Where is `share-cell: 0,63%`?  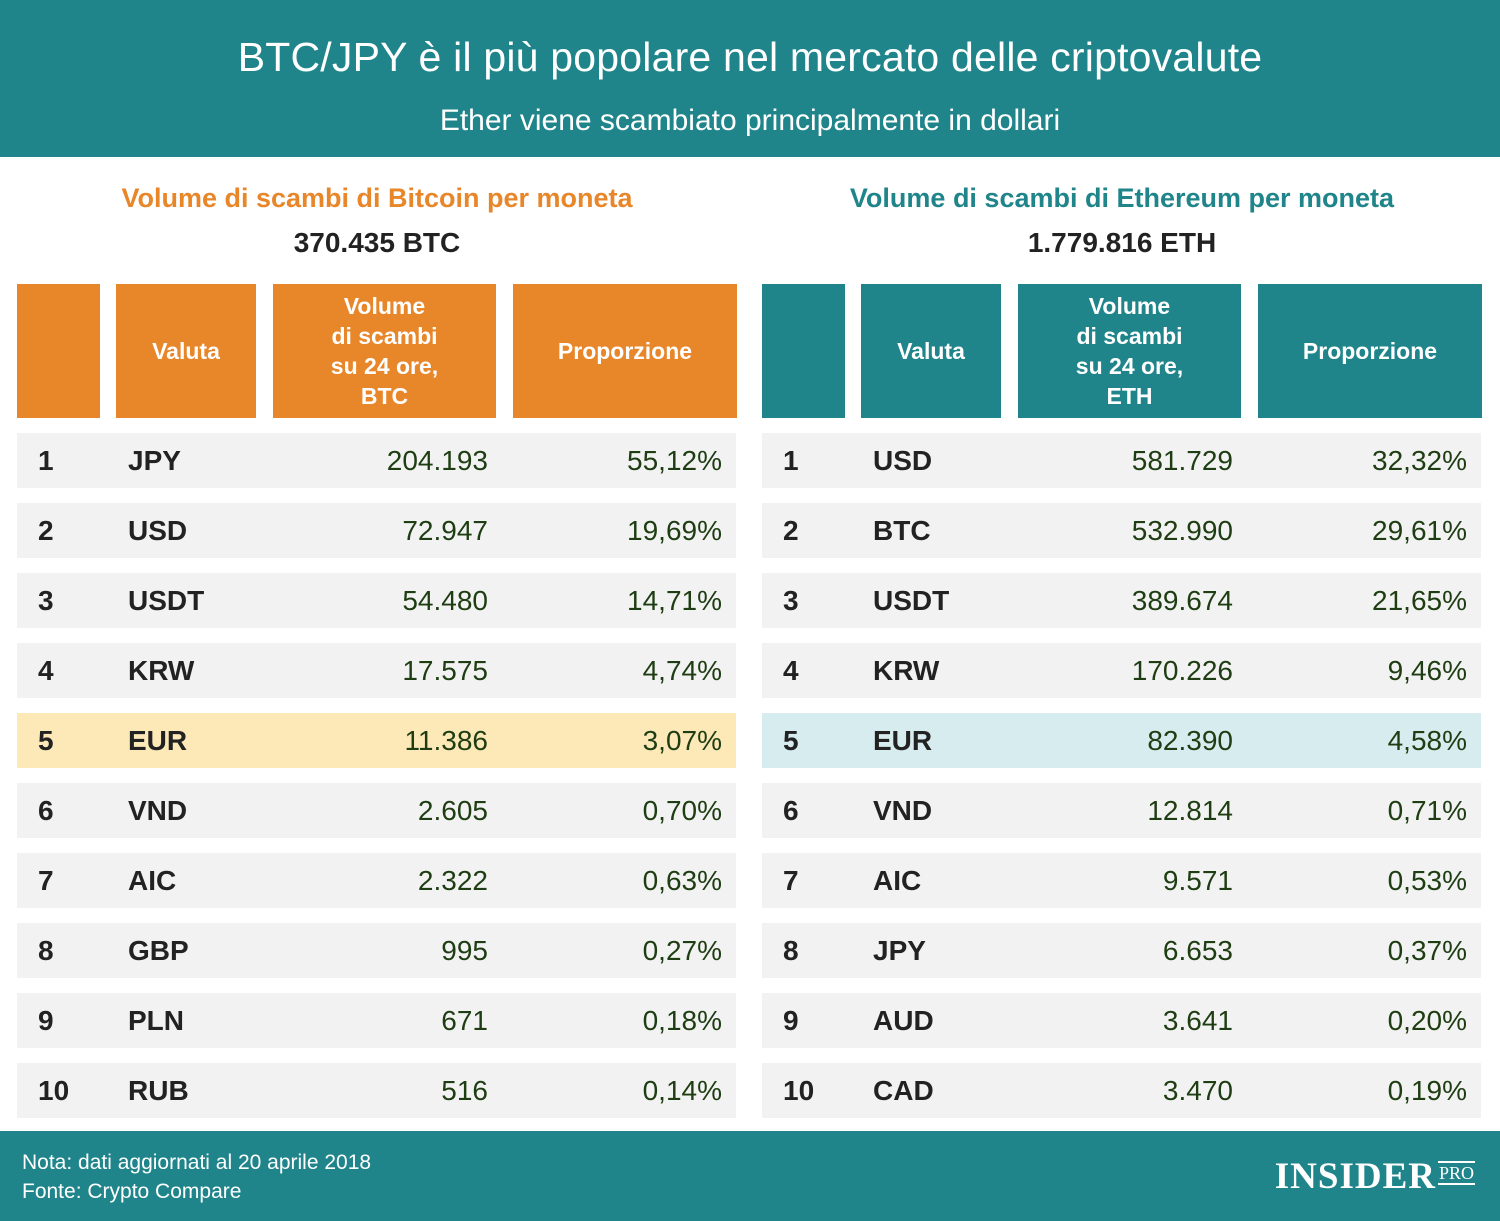 share-cell: 0,63% is located at coordinates (682, 880).